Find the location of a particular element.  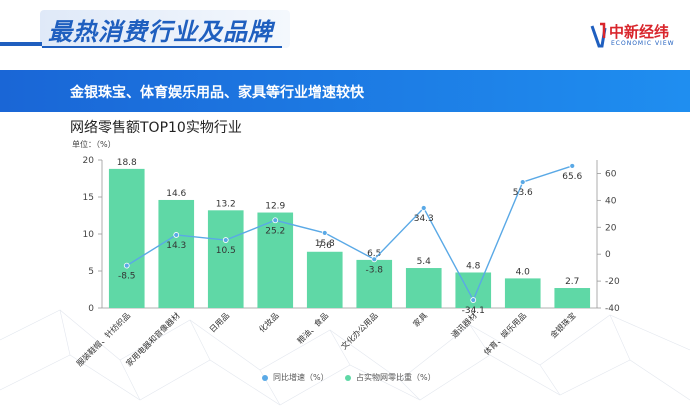

growth-data-label: -3.8 is located at coordinates (374, 270).